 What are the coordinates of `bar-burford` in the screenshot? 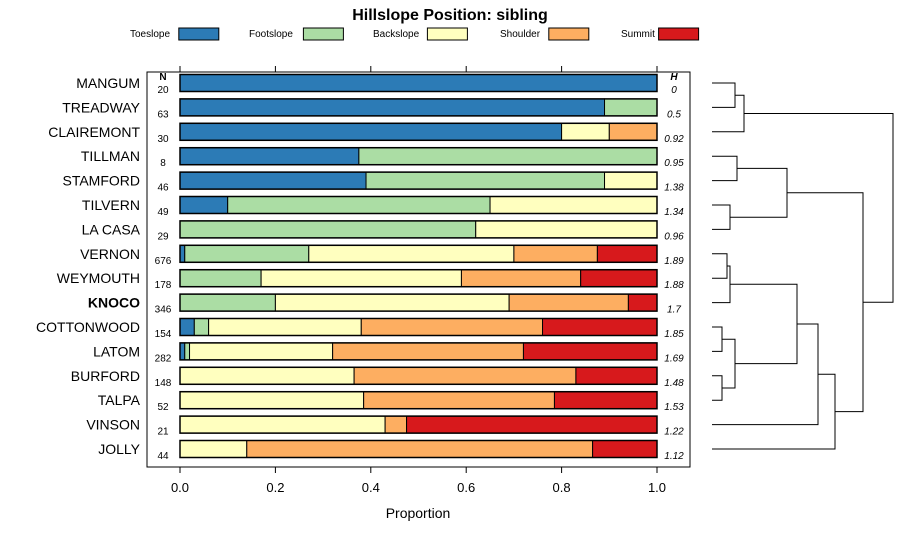 It's located at (418, 376).